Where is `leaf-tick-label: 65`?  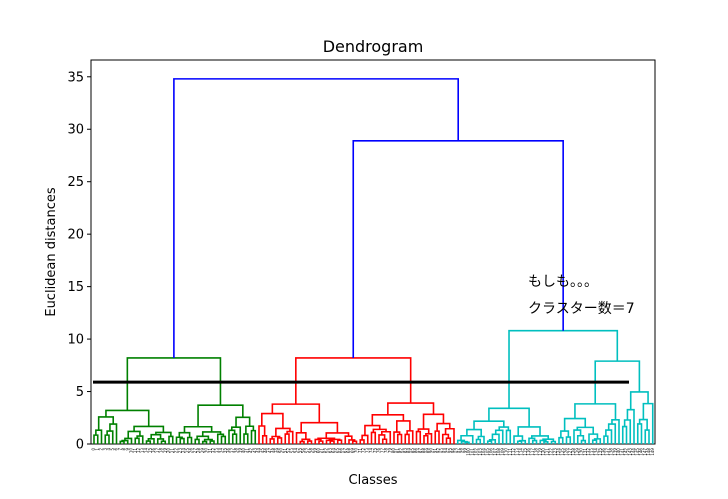 leaf-tick-label: 65 is located at coordinates (337, 451).